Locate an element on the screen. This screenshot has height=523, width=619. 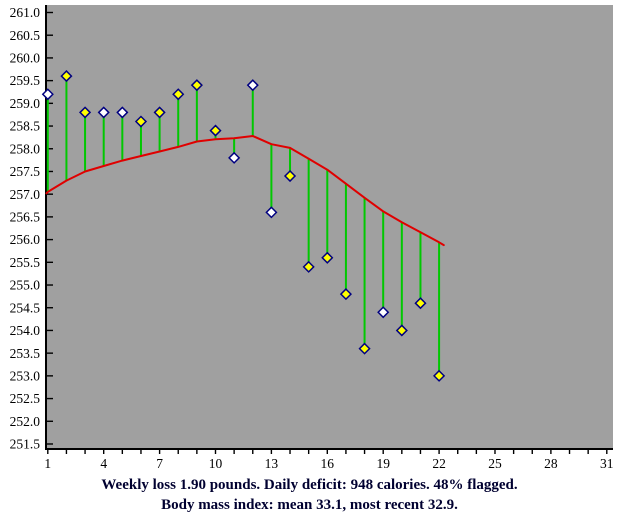
x-tick-label: 13 is located at coordinates (272, 463).